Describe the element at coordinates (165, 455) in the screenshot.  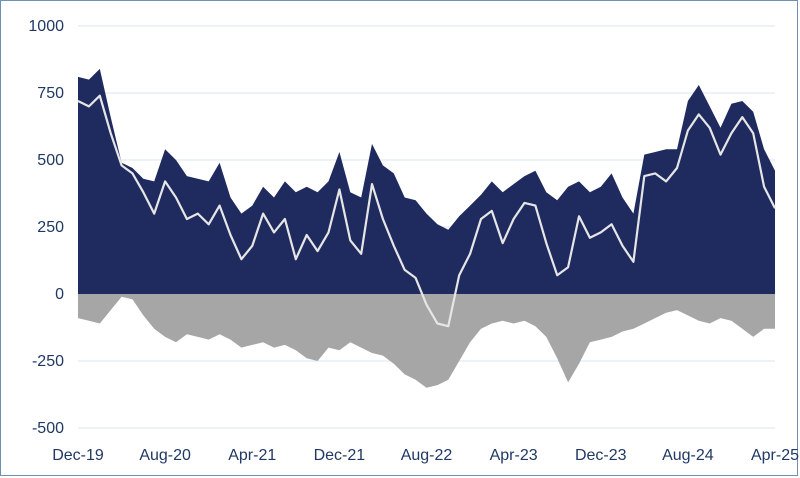
I see `x-tick-label: Aug-20` at that location.